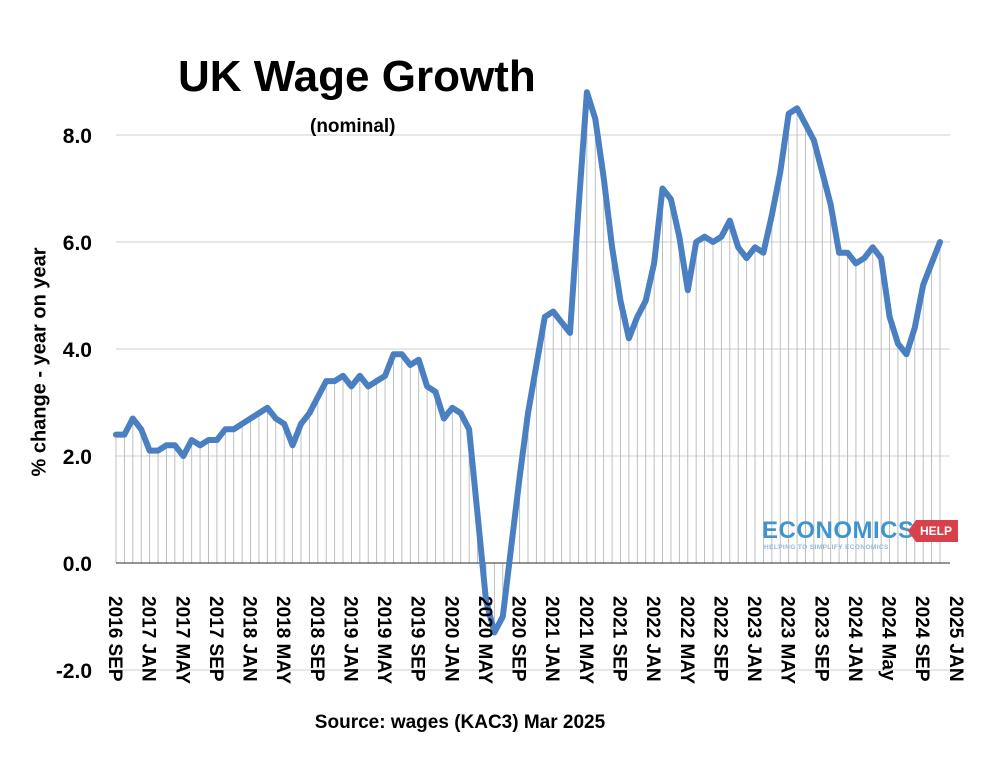 This screenshot has height=767, width=1000. I want to click on x-tick-label: 2018 MAY, so click(282, 640).